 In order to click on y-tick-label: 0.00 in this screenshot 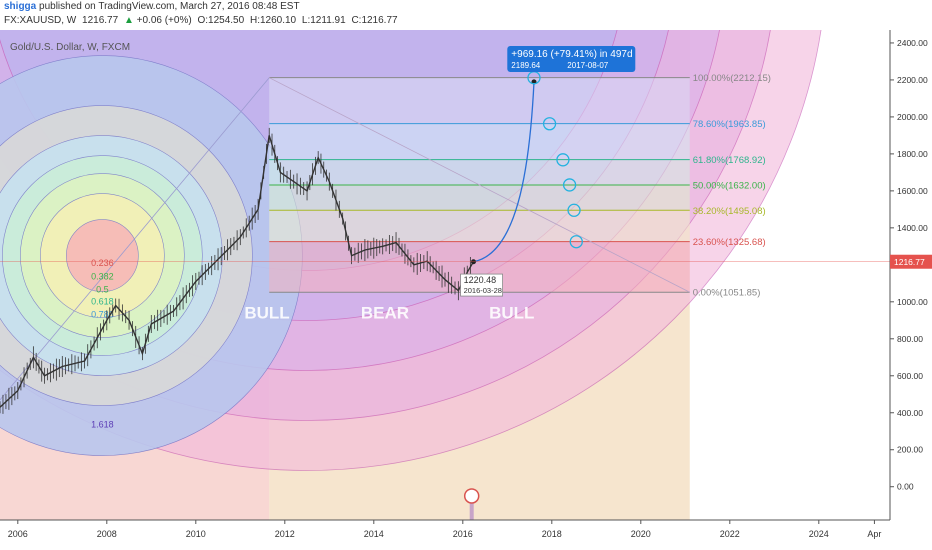, I will do `click(905, 487)`.